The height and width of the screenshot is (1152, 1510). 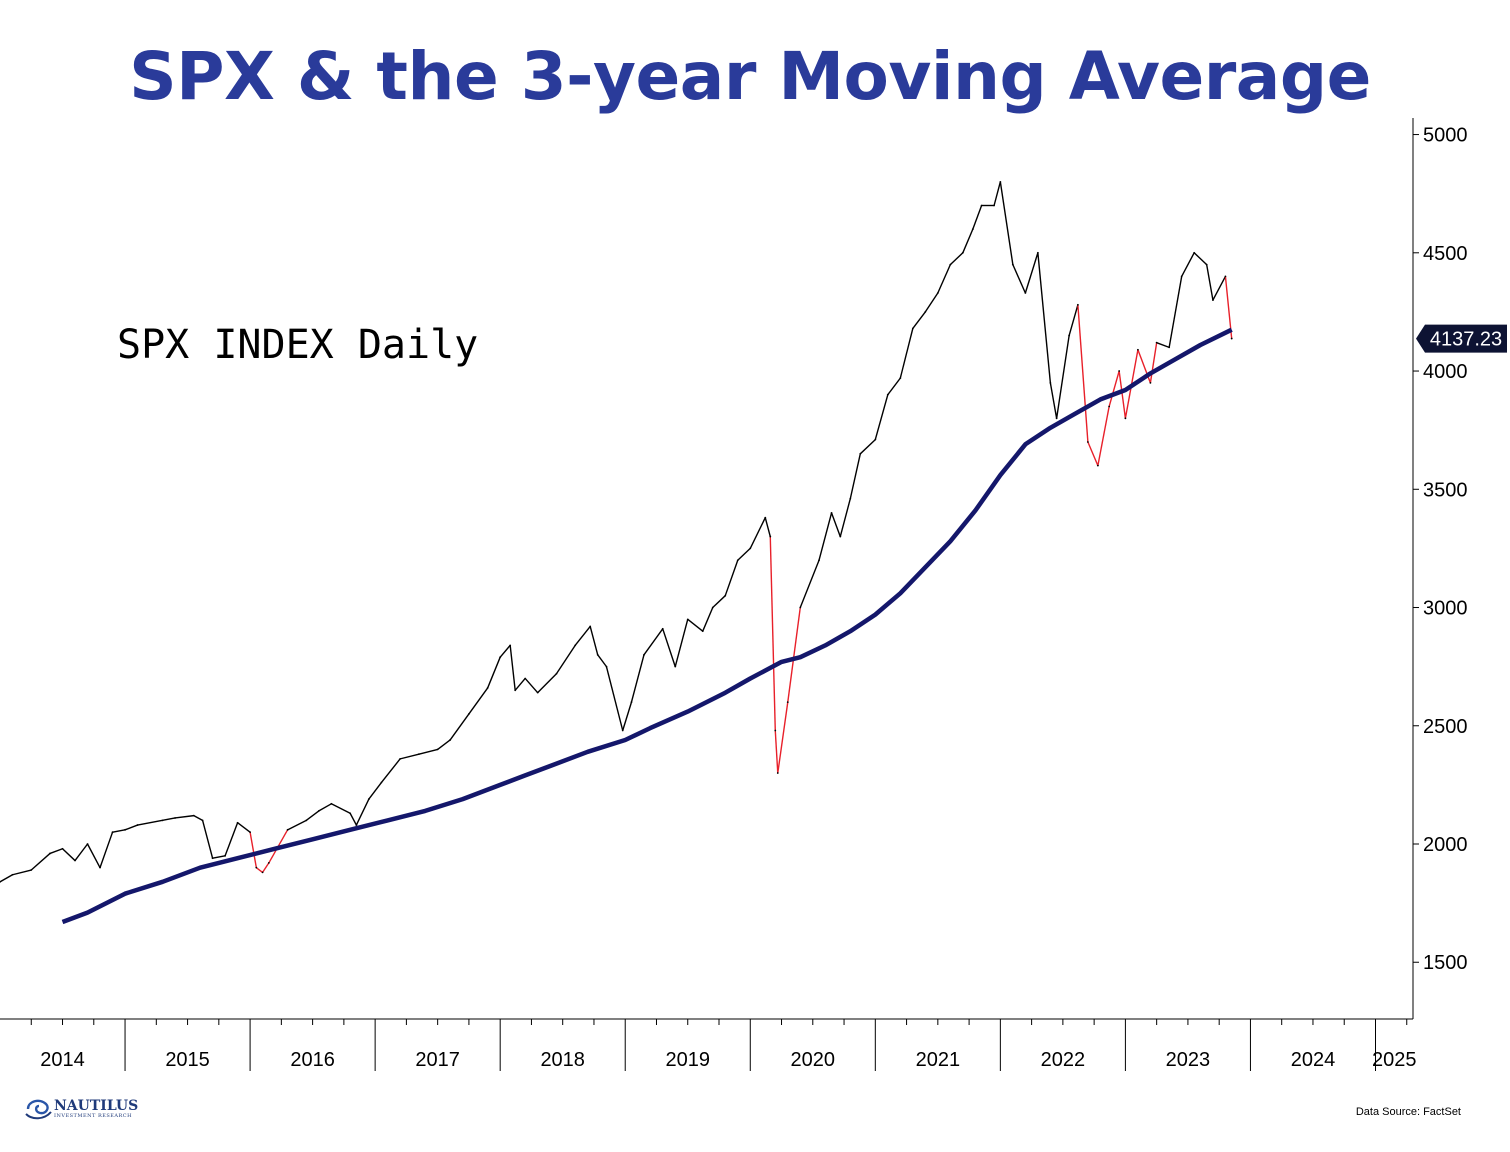 I want to click on y-axis: 1500 2000 2500 3000 3500 4000 4500 5000 4137.23, so click(x=1459, y=568).